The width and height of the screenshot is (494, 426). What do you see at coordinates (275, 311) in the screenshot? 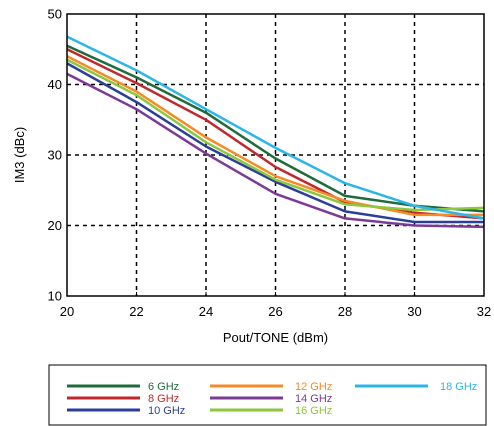
I see `x-tick-label: 26` at bounding box center [275, 311].